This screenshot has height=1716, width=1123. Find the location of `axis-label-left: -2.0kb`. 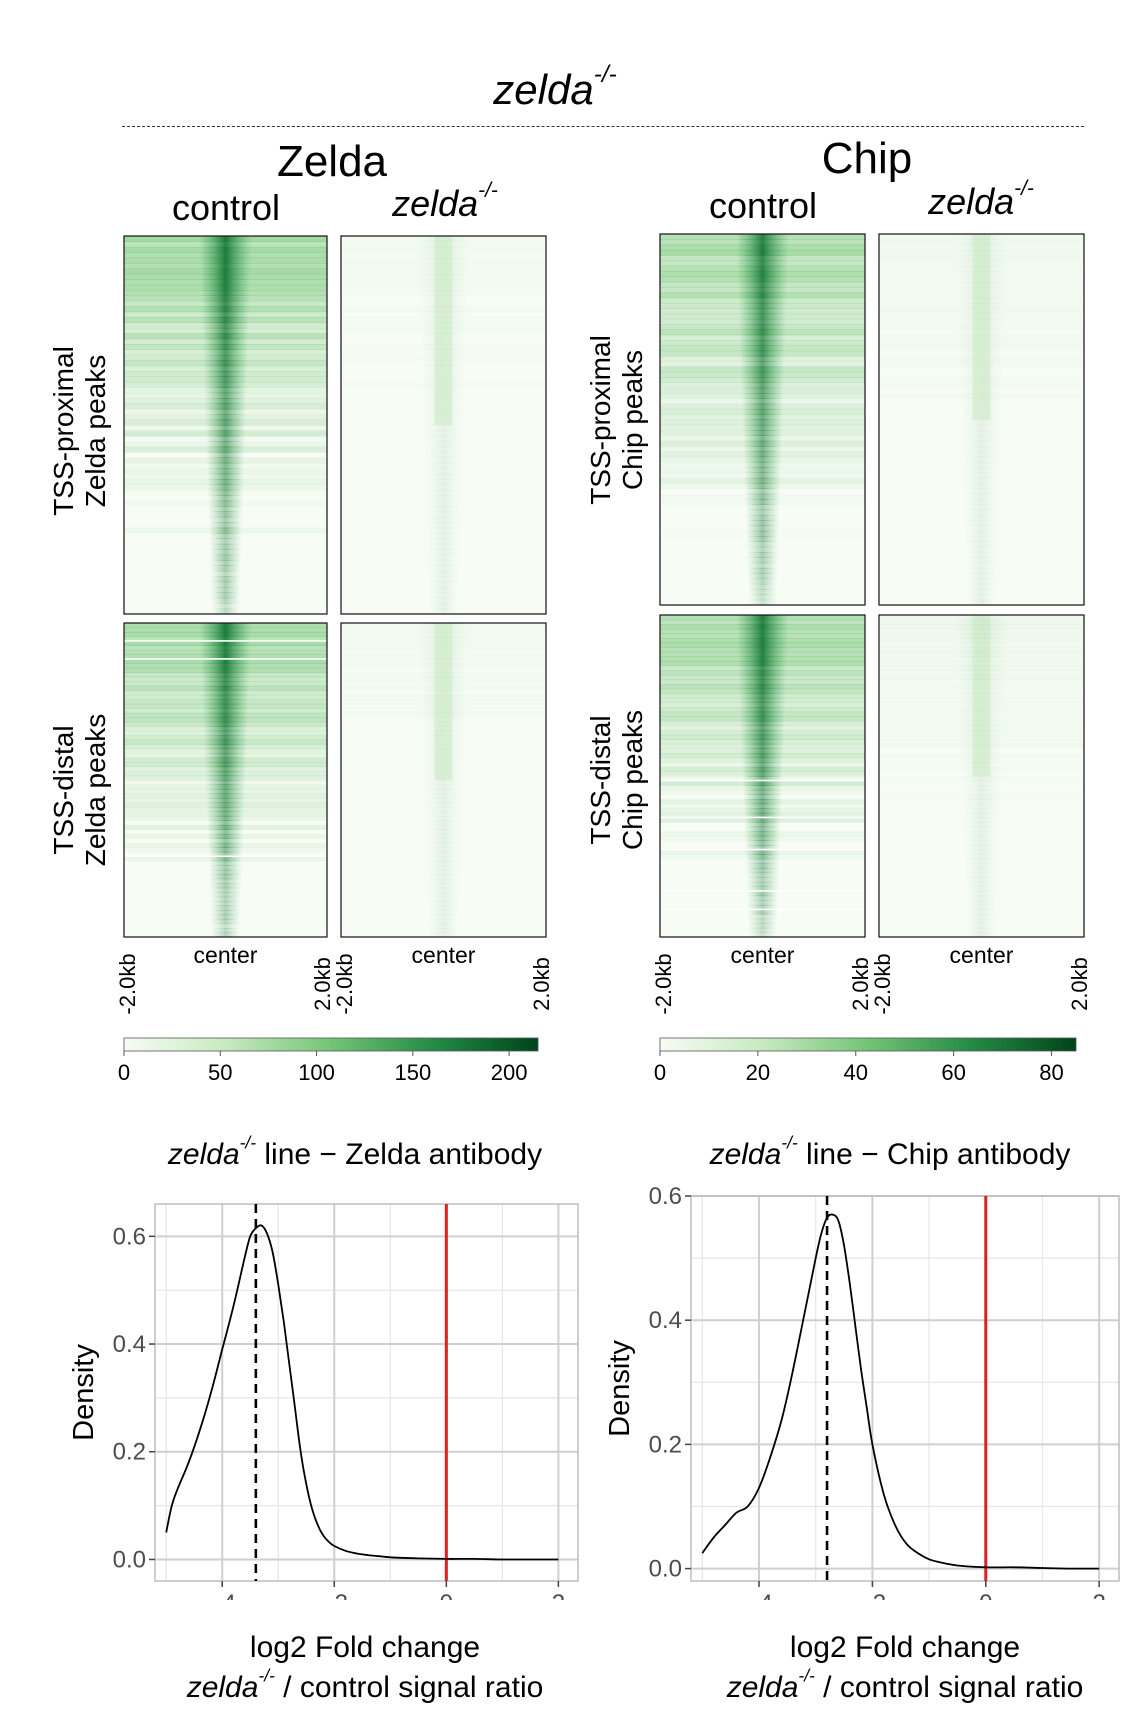

axis-label-left: -2.0kb is located at coordinates (345, 984).